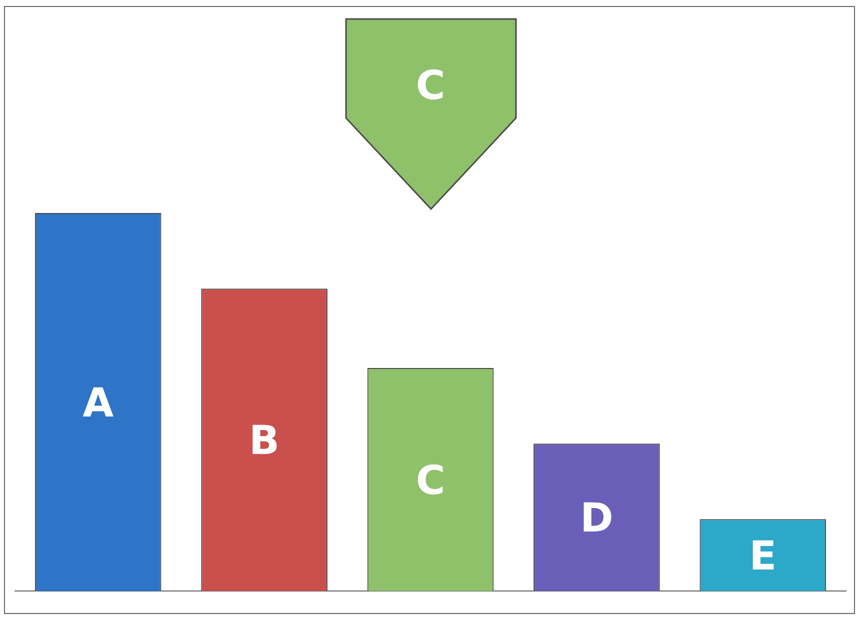 This screenshot has width=861, height=618. What do you see at coordinates (430, 86) in the screenshot?
I see `text: C` at bounding box center [430, 86].